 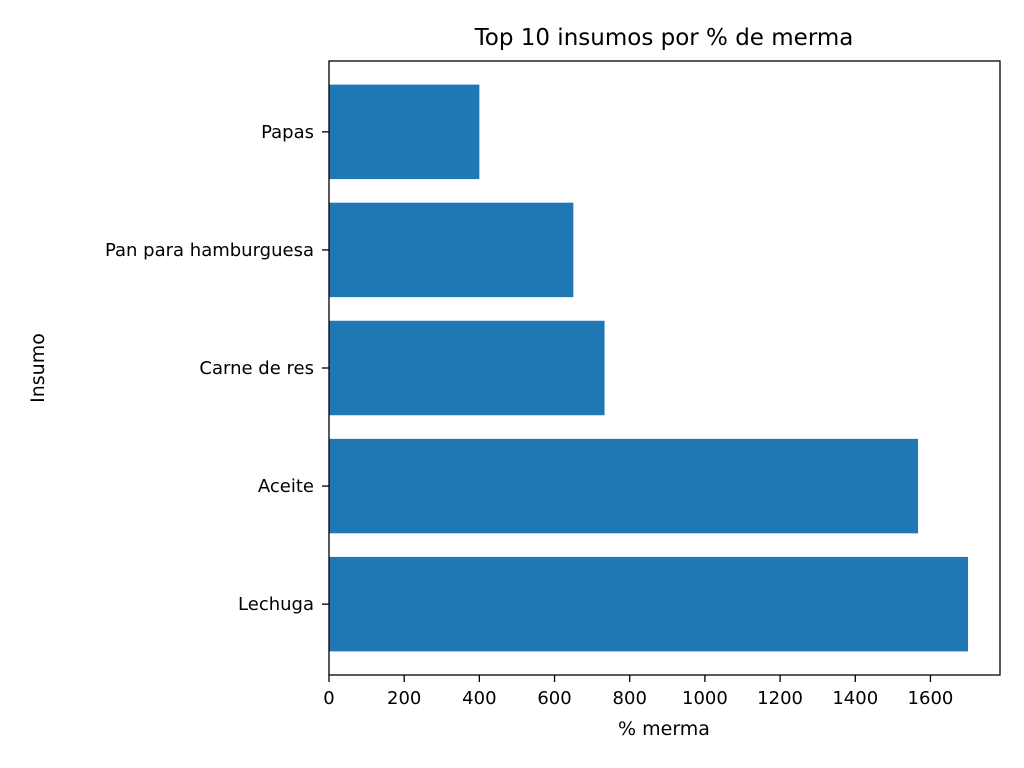 I want to click on x-tick-label: 600, so click(x=554, y=698).